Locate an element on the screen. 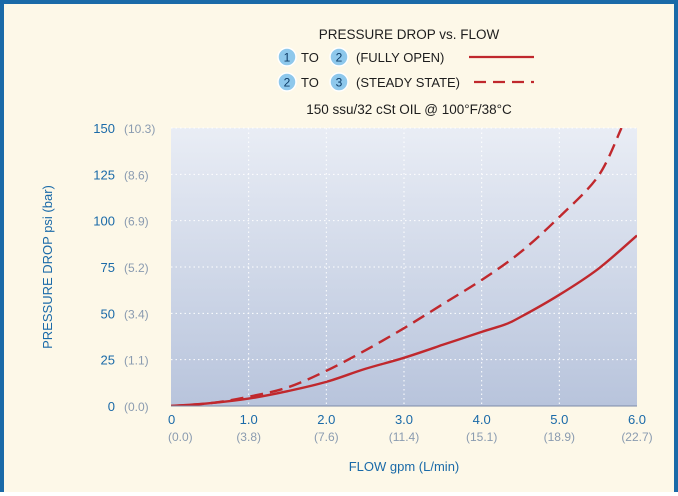  y-tick-label: 50 is located at coordinates (108, 313).